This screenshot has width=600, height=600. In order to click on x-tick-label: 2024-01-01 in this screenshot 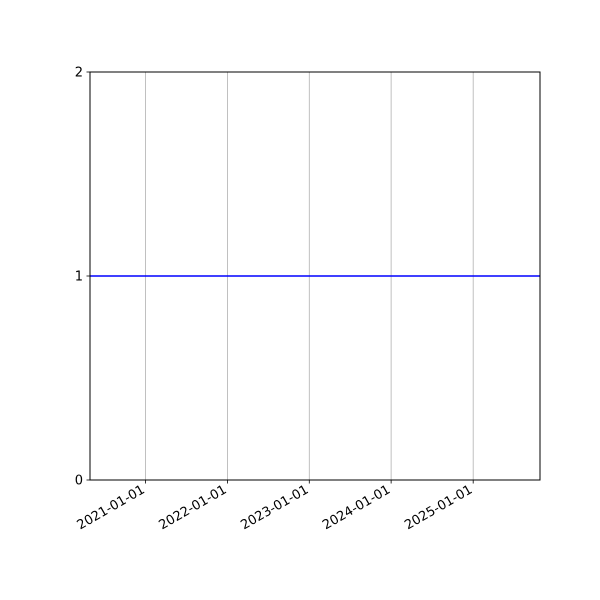, I will do `click(356, 507)`.